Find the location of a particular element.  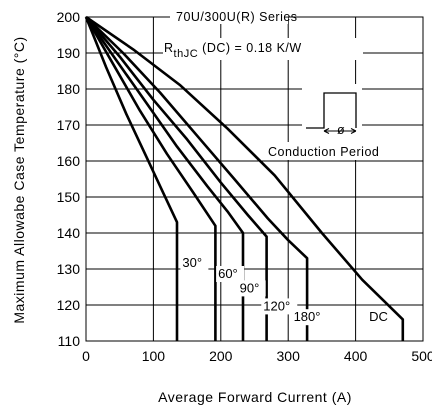

y-axis-title: Maximum Allowabe Case Temperature (°C) is located at coordinates (19, 179).